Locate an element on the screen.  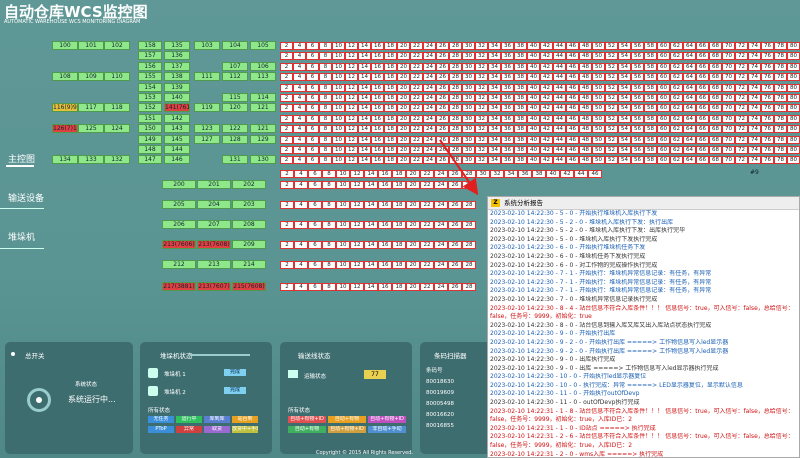
station: 146 is located at coordinates (177, 160).